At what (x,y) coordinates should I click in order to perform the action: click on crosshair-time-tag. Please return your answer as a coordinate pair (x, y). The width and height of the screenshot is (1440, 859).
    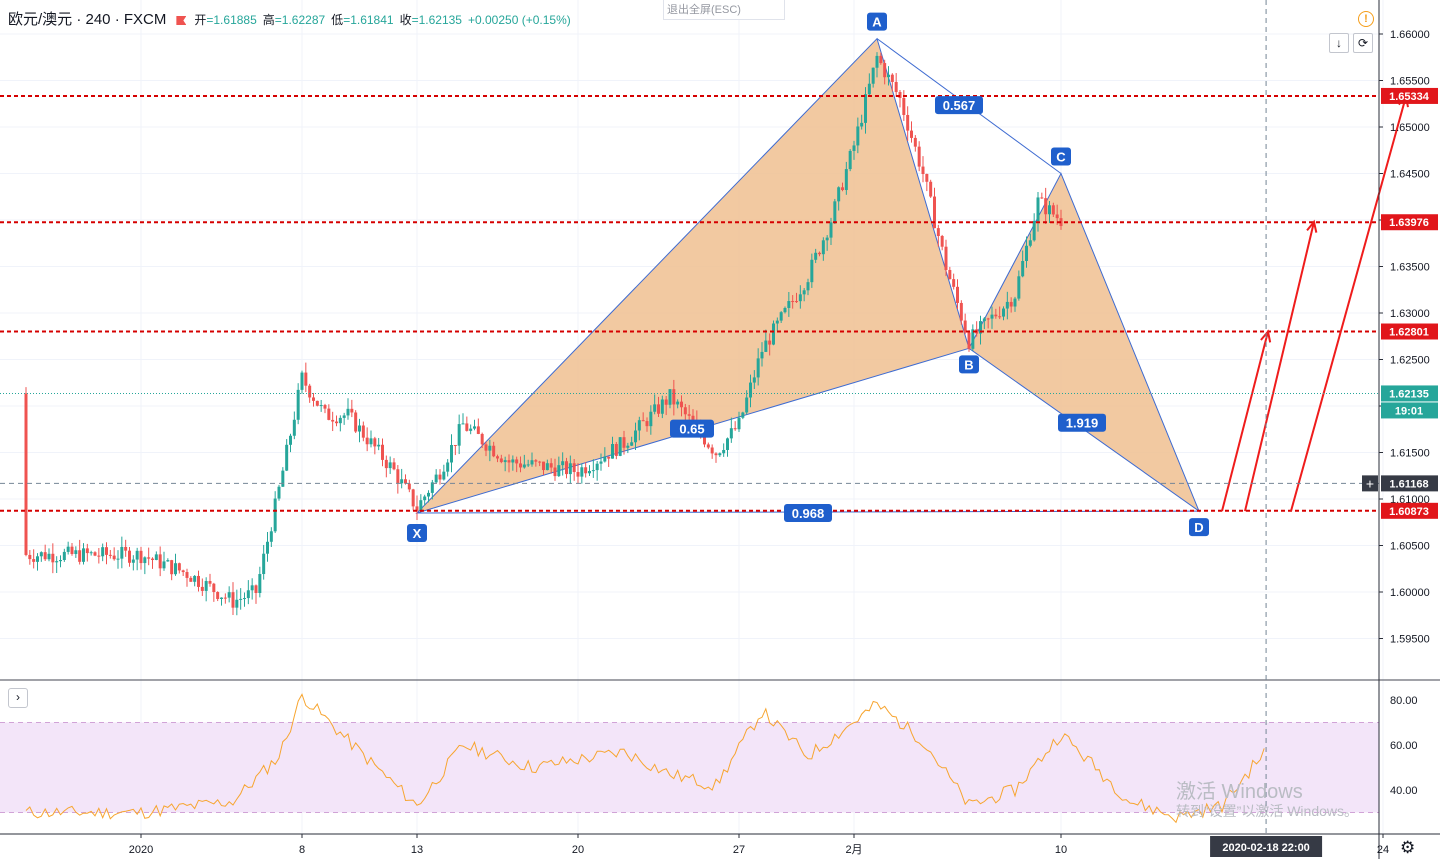
    Looking at the image, I should click on (1266, 846).